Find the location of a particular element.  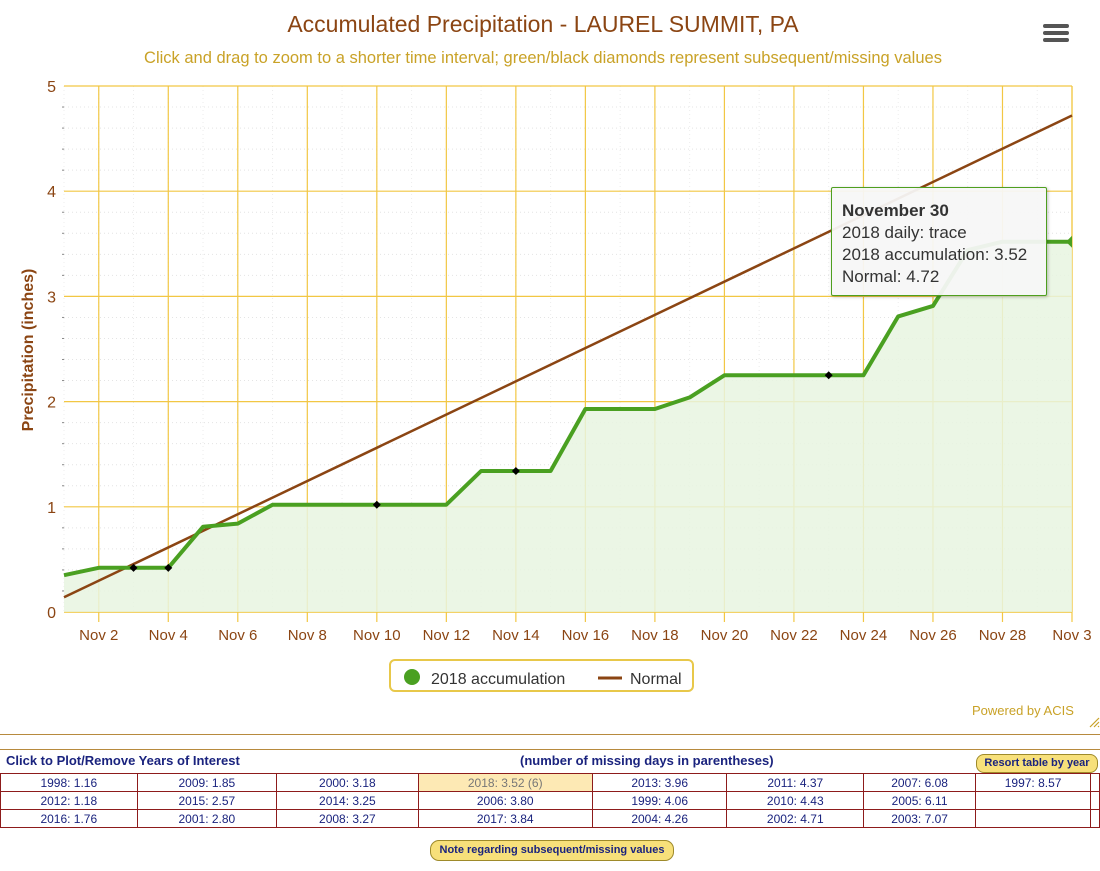

x-tick-label: Nov 20 is located at coordinates (725, 635).